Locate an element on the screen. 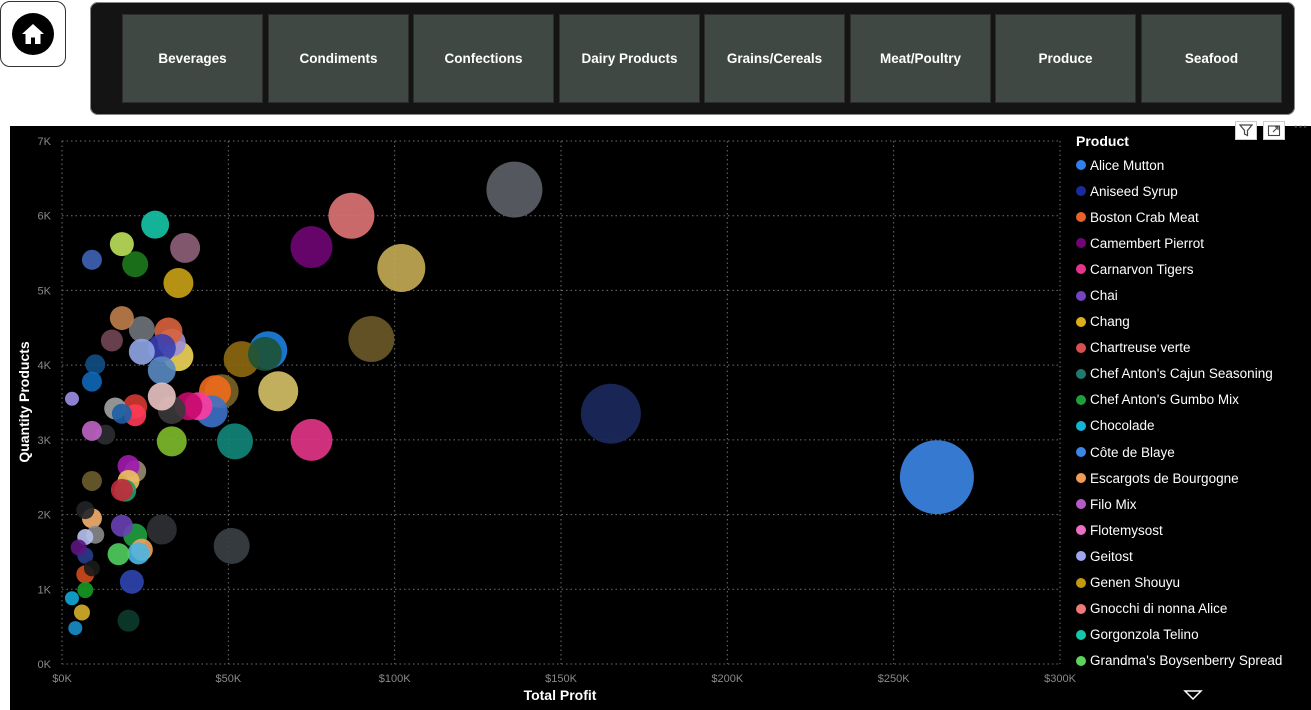  legend-item: Aniseed Syrup is located at coordinates (1191, 191).